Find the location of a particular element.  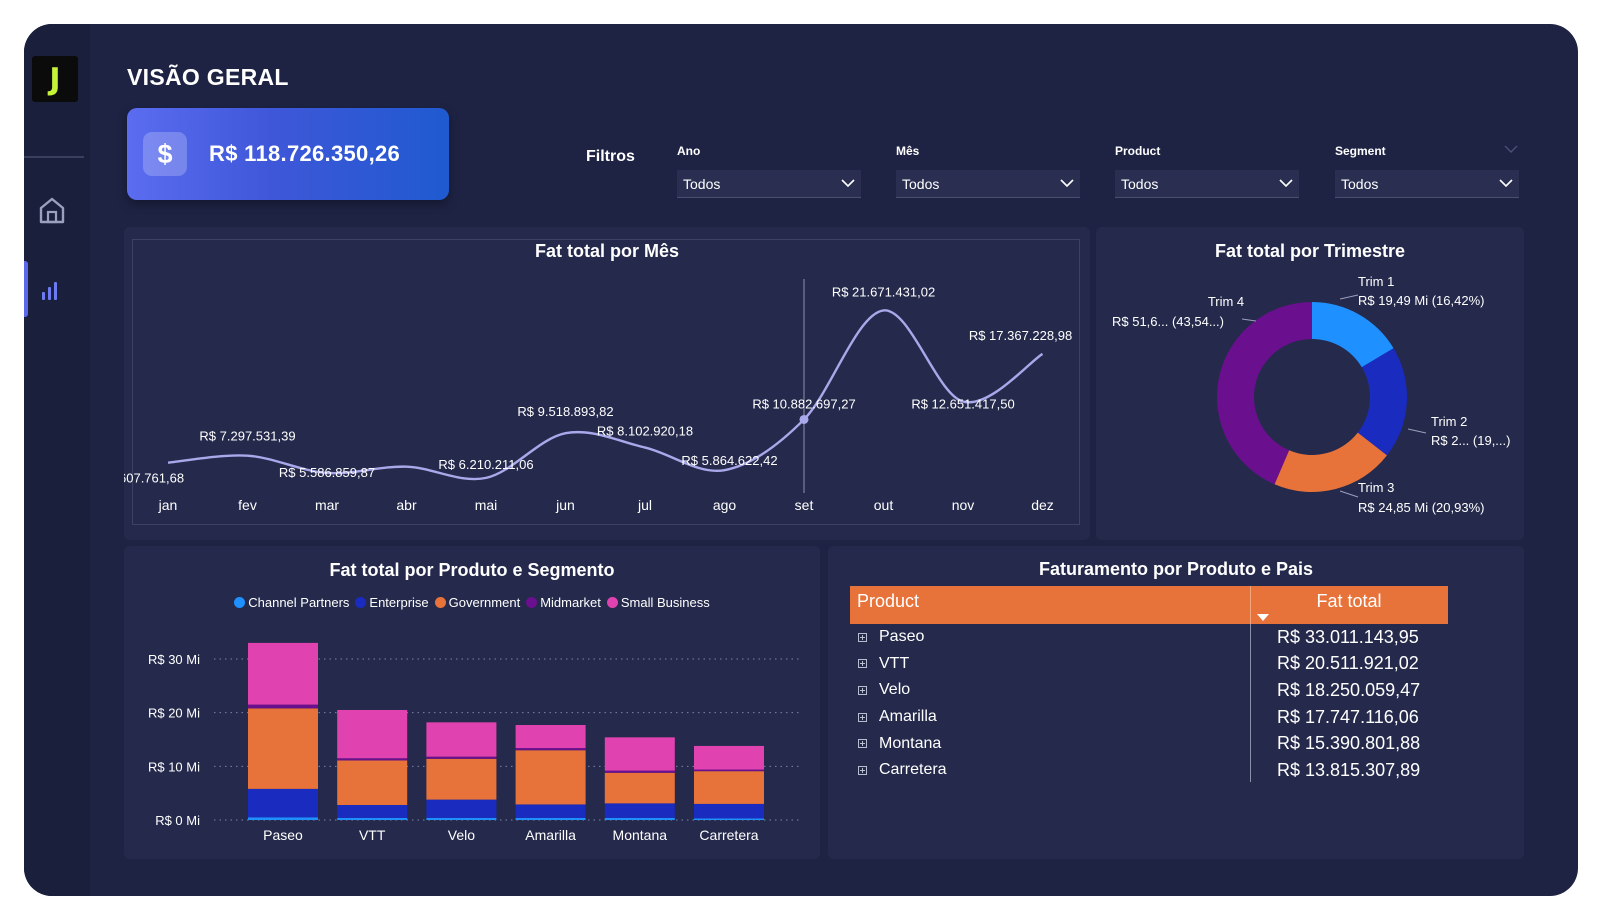

data-label: R$ 5.586.859,87 is located at coordinates (327, 472).